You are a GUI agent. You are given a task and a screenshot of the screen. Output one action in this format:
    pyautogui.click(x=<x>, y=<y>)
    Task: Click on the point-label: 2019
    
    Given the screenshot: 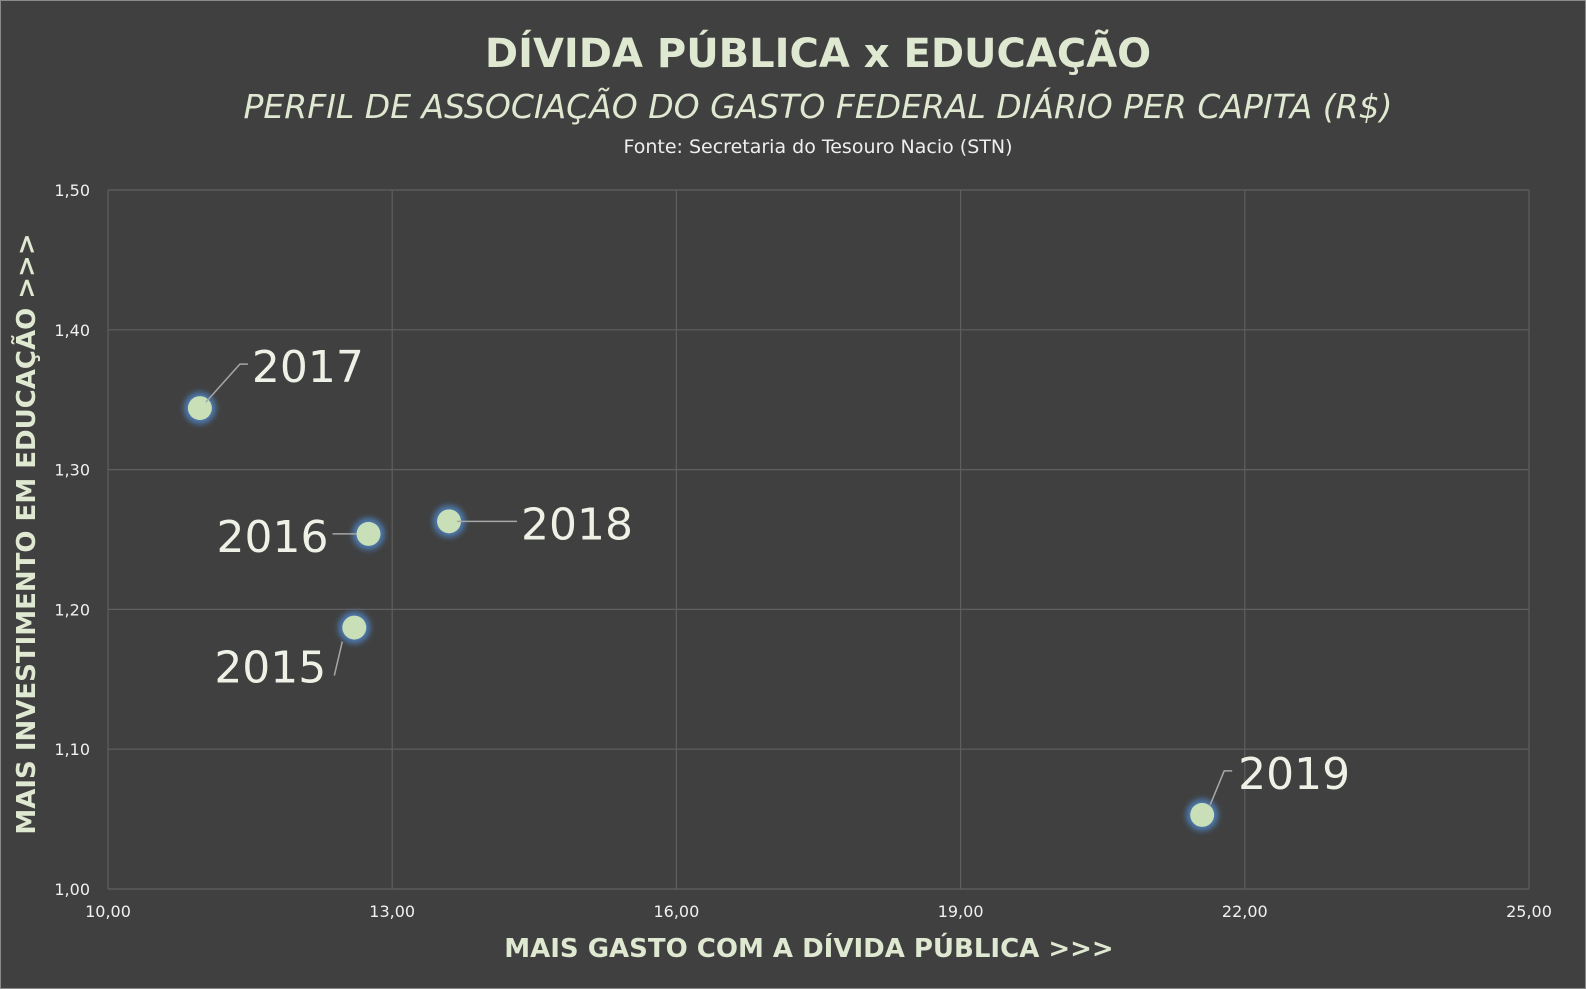 What is the action you would take?
    pyautogui.click(x=1294, y=774)
    